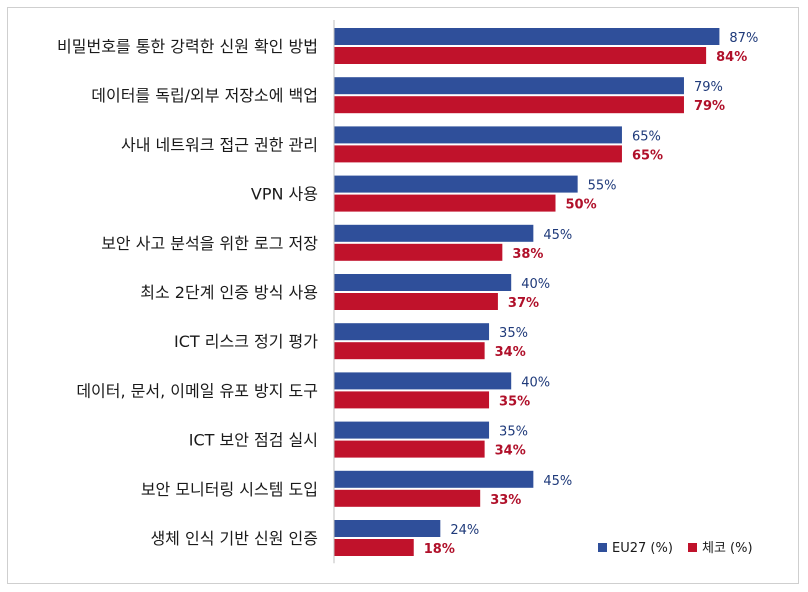  What do you see at coordinates (219, 144) in the screenshot?
I see `category-label: 사내 네트워크 접근 권한 관리` at bounding box center [219, 144].